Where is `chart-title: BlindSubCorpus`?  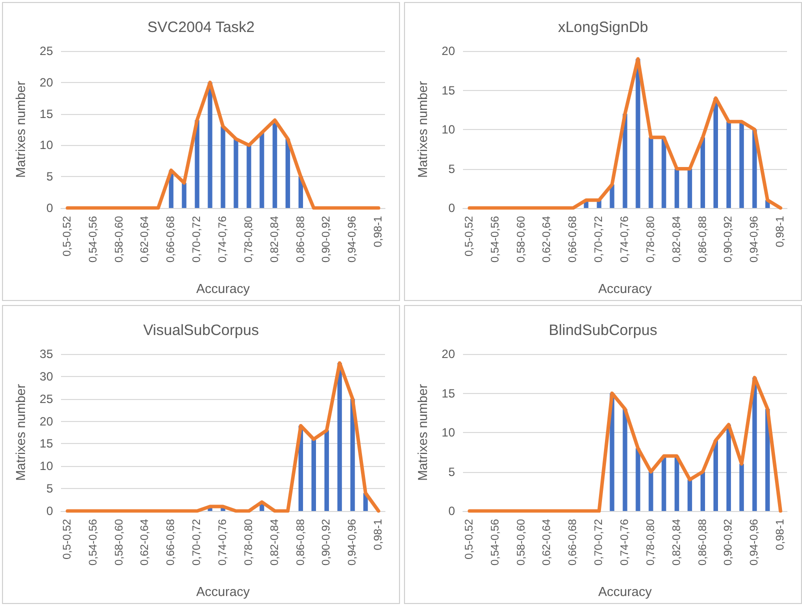
chart-title: BlindSubCorpus is located at coordinates (603, 330).